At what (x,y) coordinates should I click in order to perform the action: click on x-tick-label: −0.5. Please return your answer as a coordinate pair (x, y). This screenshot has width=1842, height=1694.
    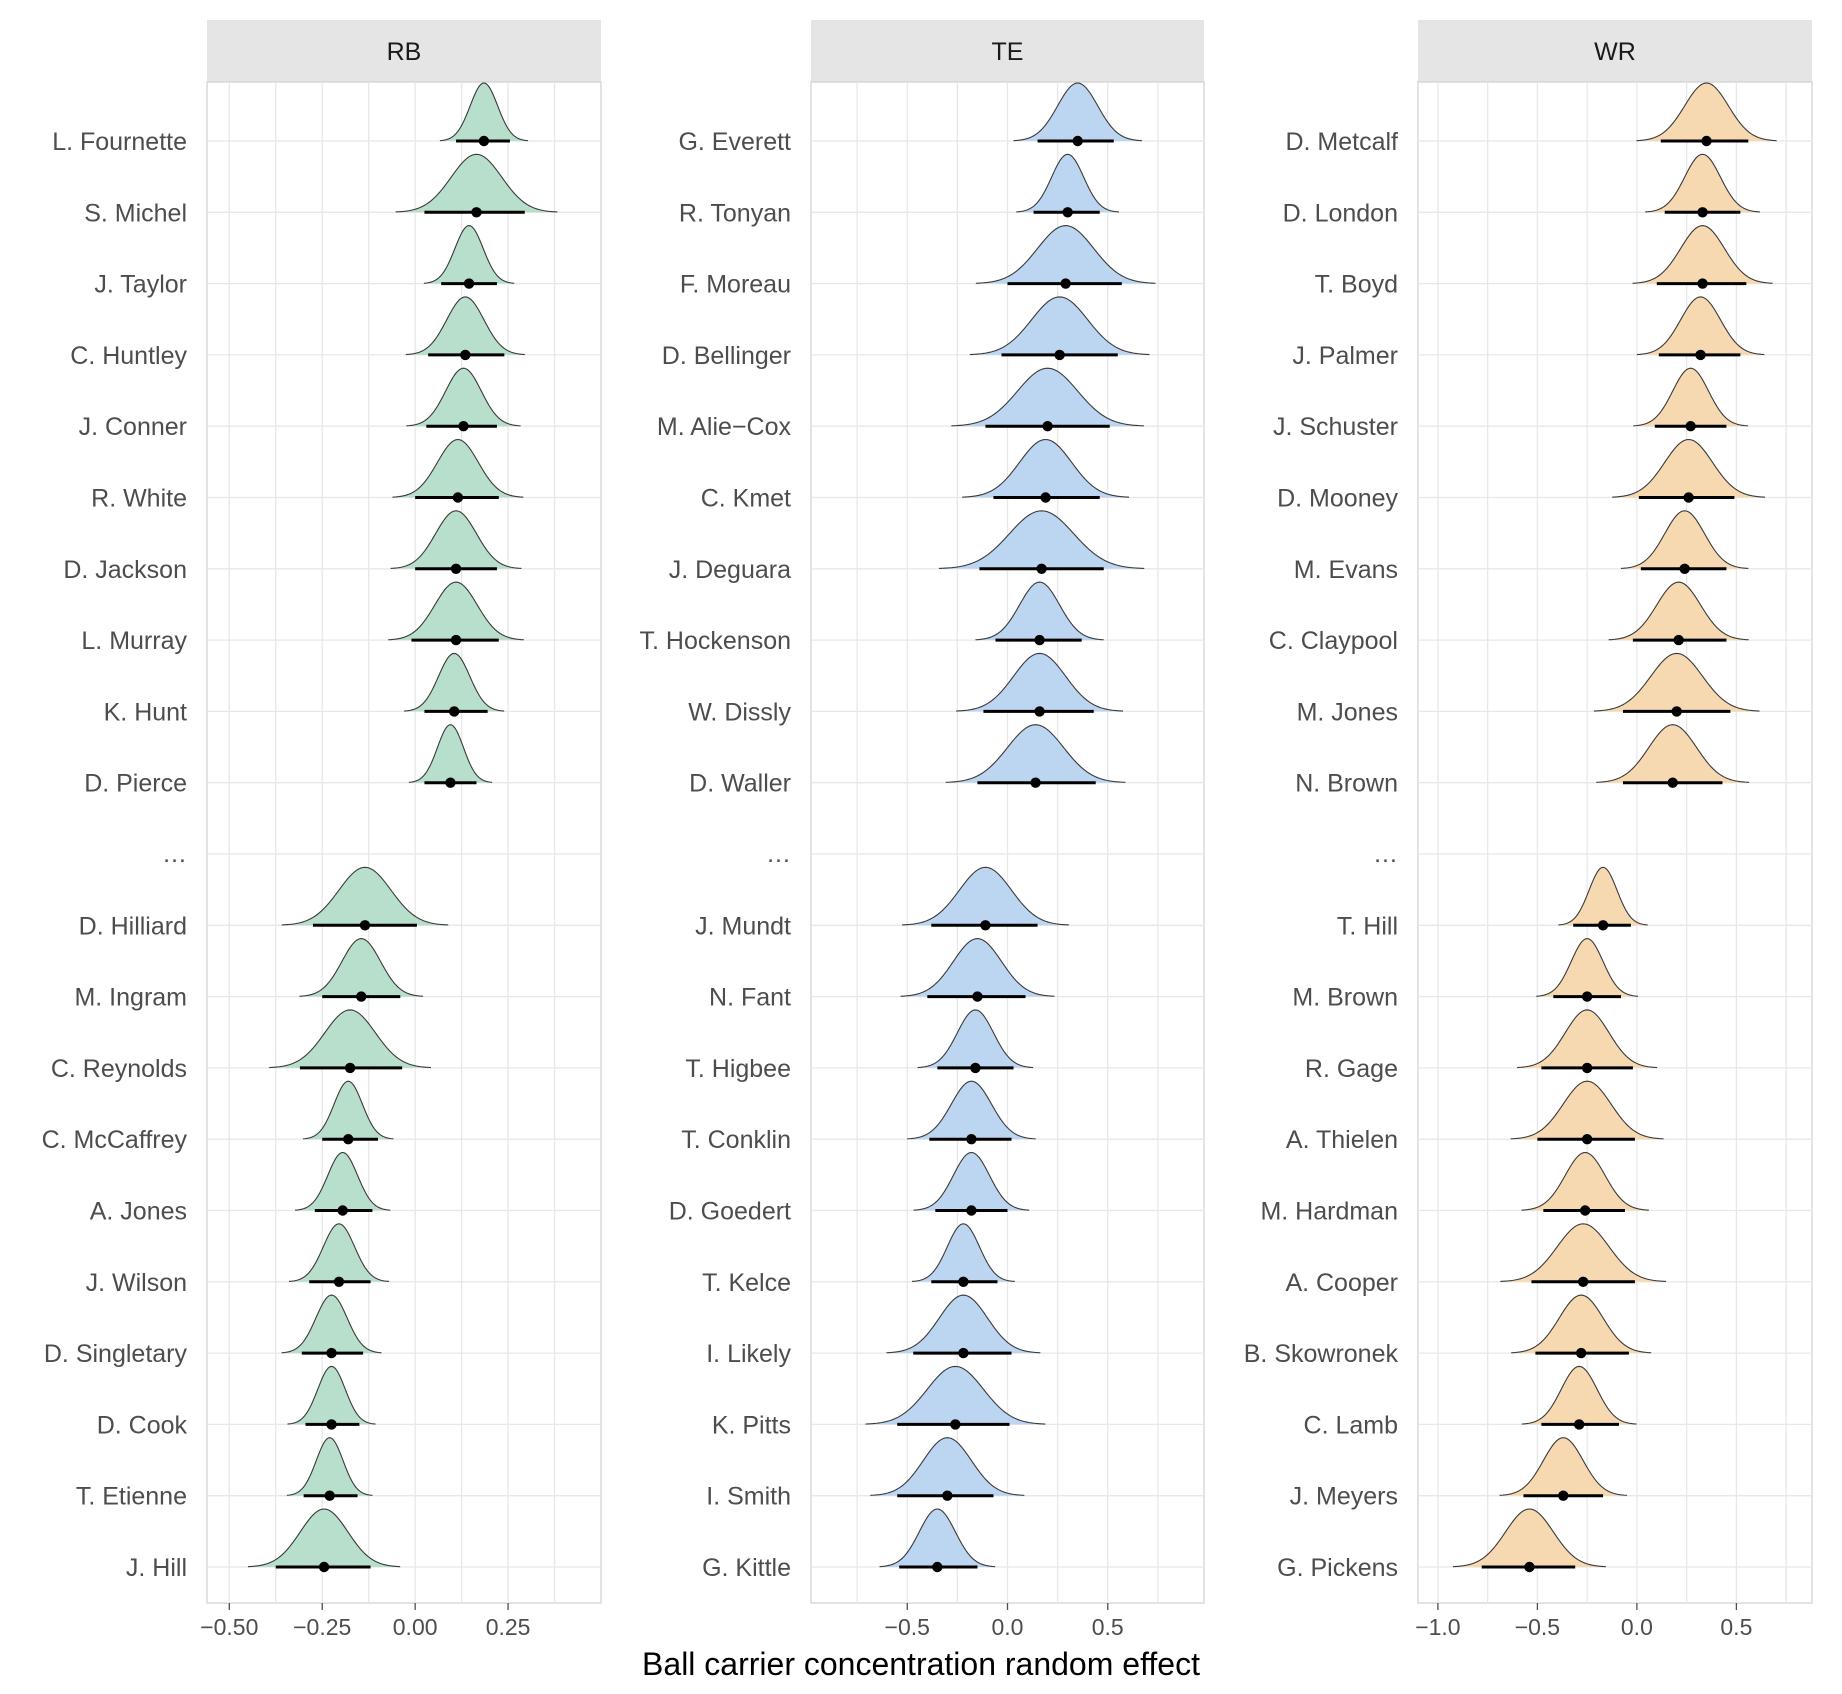
    Looking at the image, I should click on (907, 1627).